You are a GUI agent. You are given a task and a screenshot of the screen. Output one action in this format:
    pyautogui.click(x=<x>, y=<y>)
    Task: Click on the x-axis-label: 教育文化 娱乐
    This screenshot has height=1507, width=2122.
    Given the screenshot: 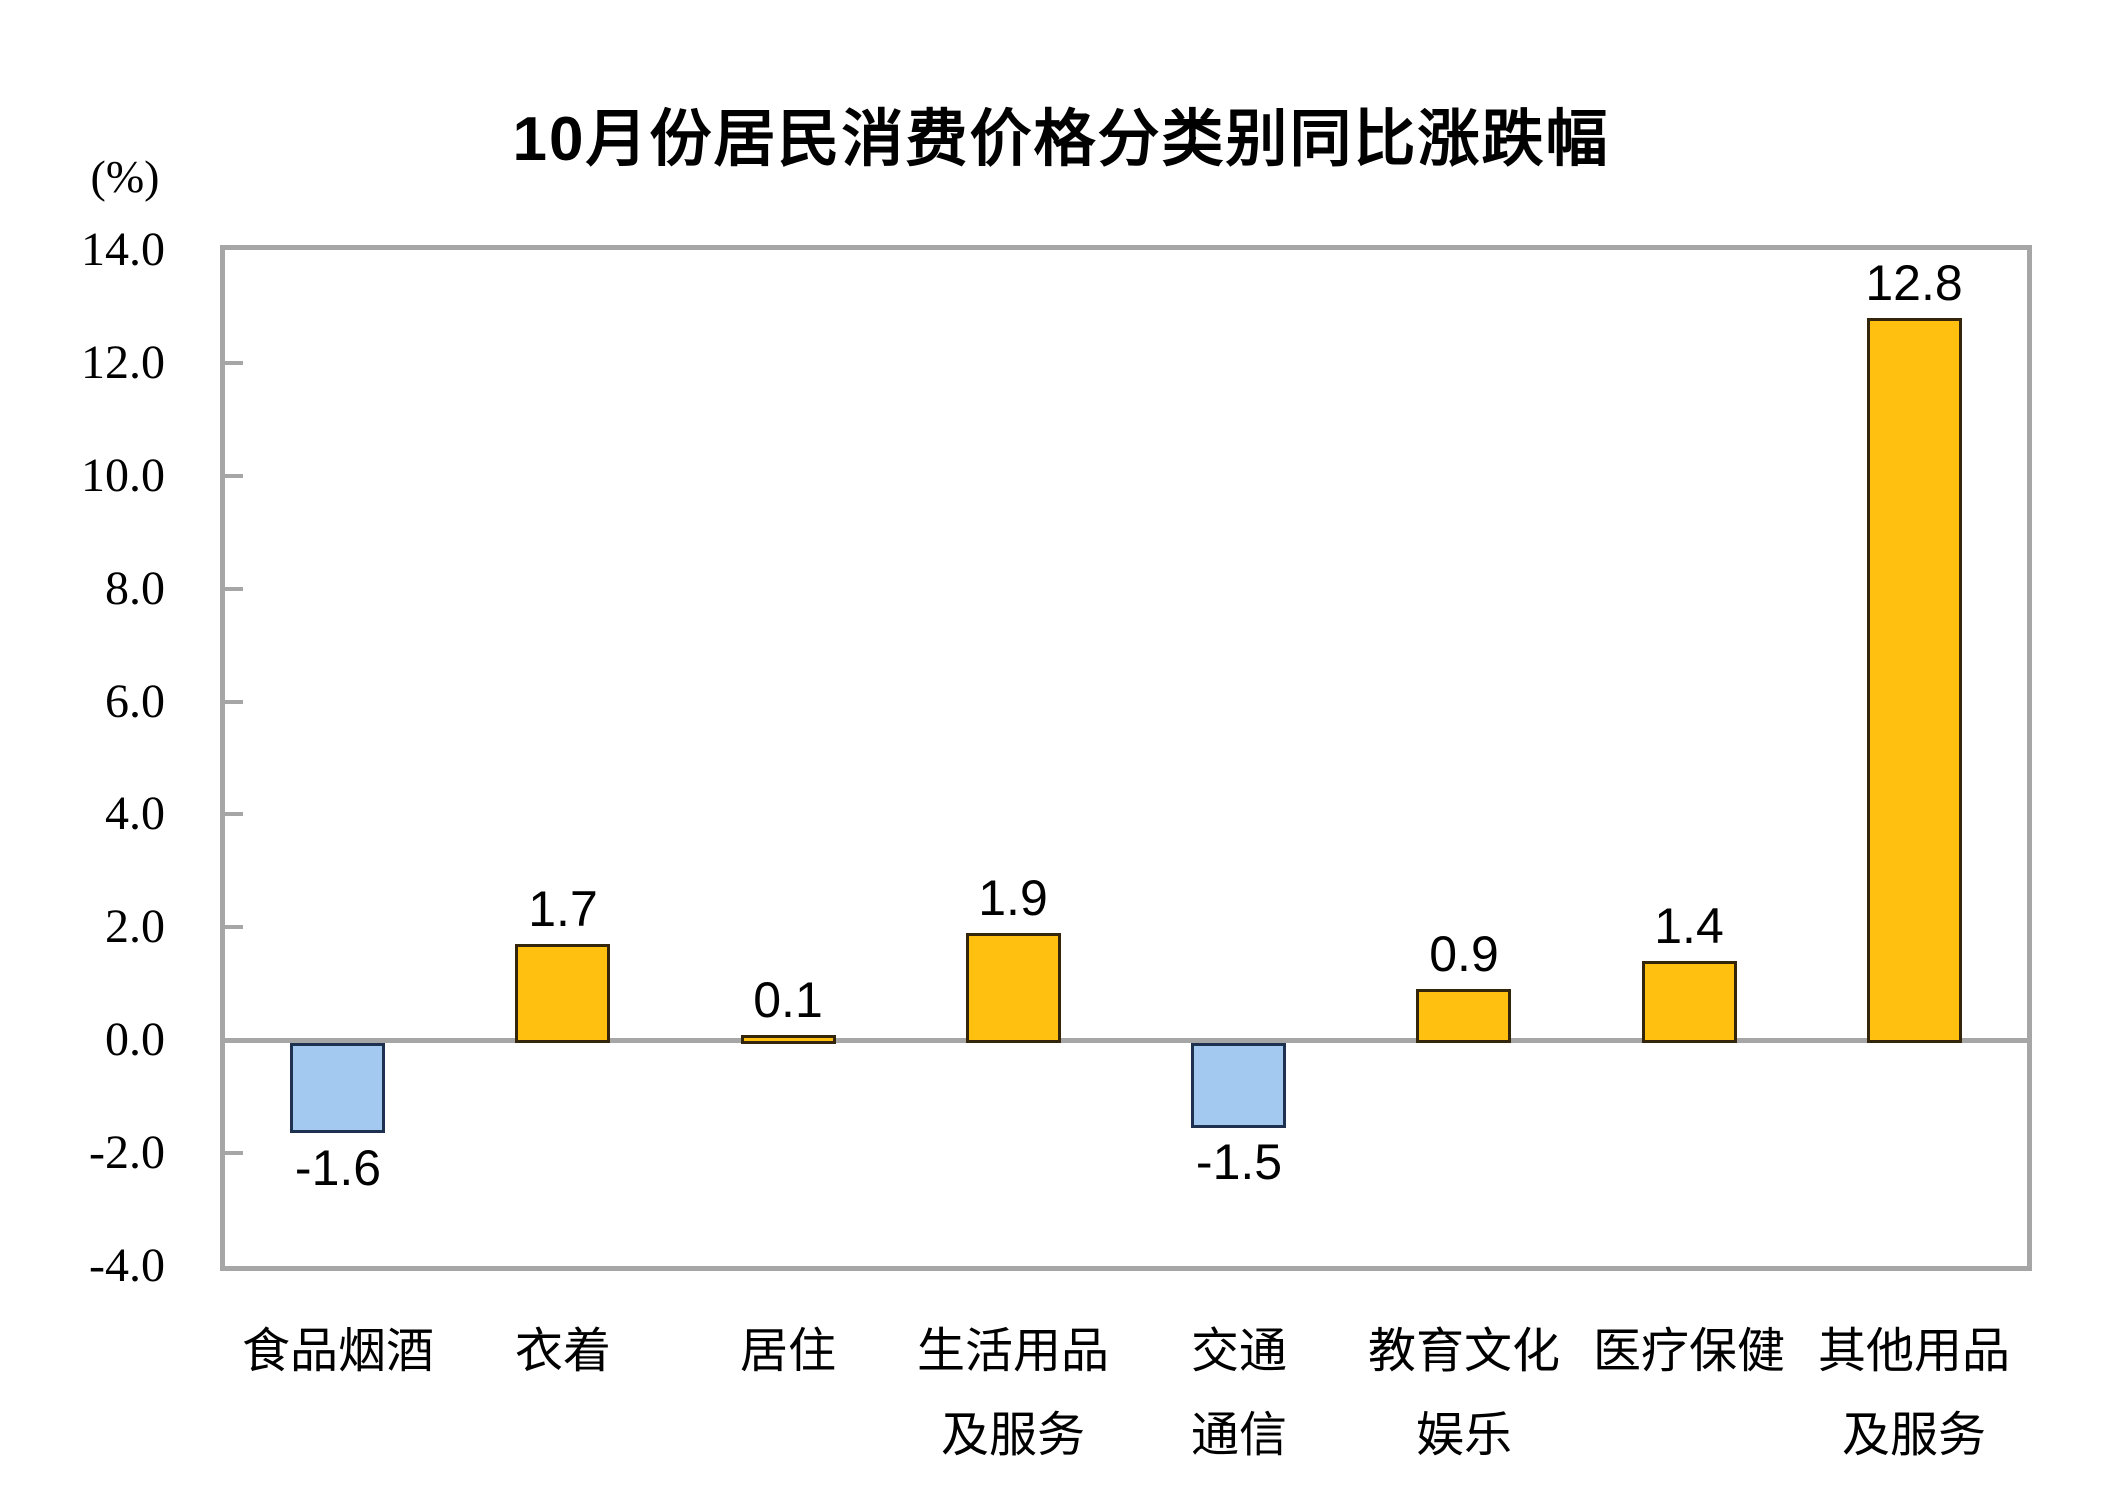 What is the action you would take?
    pyautogui.click(x=1464, y=1394)
    